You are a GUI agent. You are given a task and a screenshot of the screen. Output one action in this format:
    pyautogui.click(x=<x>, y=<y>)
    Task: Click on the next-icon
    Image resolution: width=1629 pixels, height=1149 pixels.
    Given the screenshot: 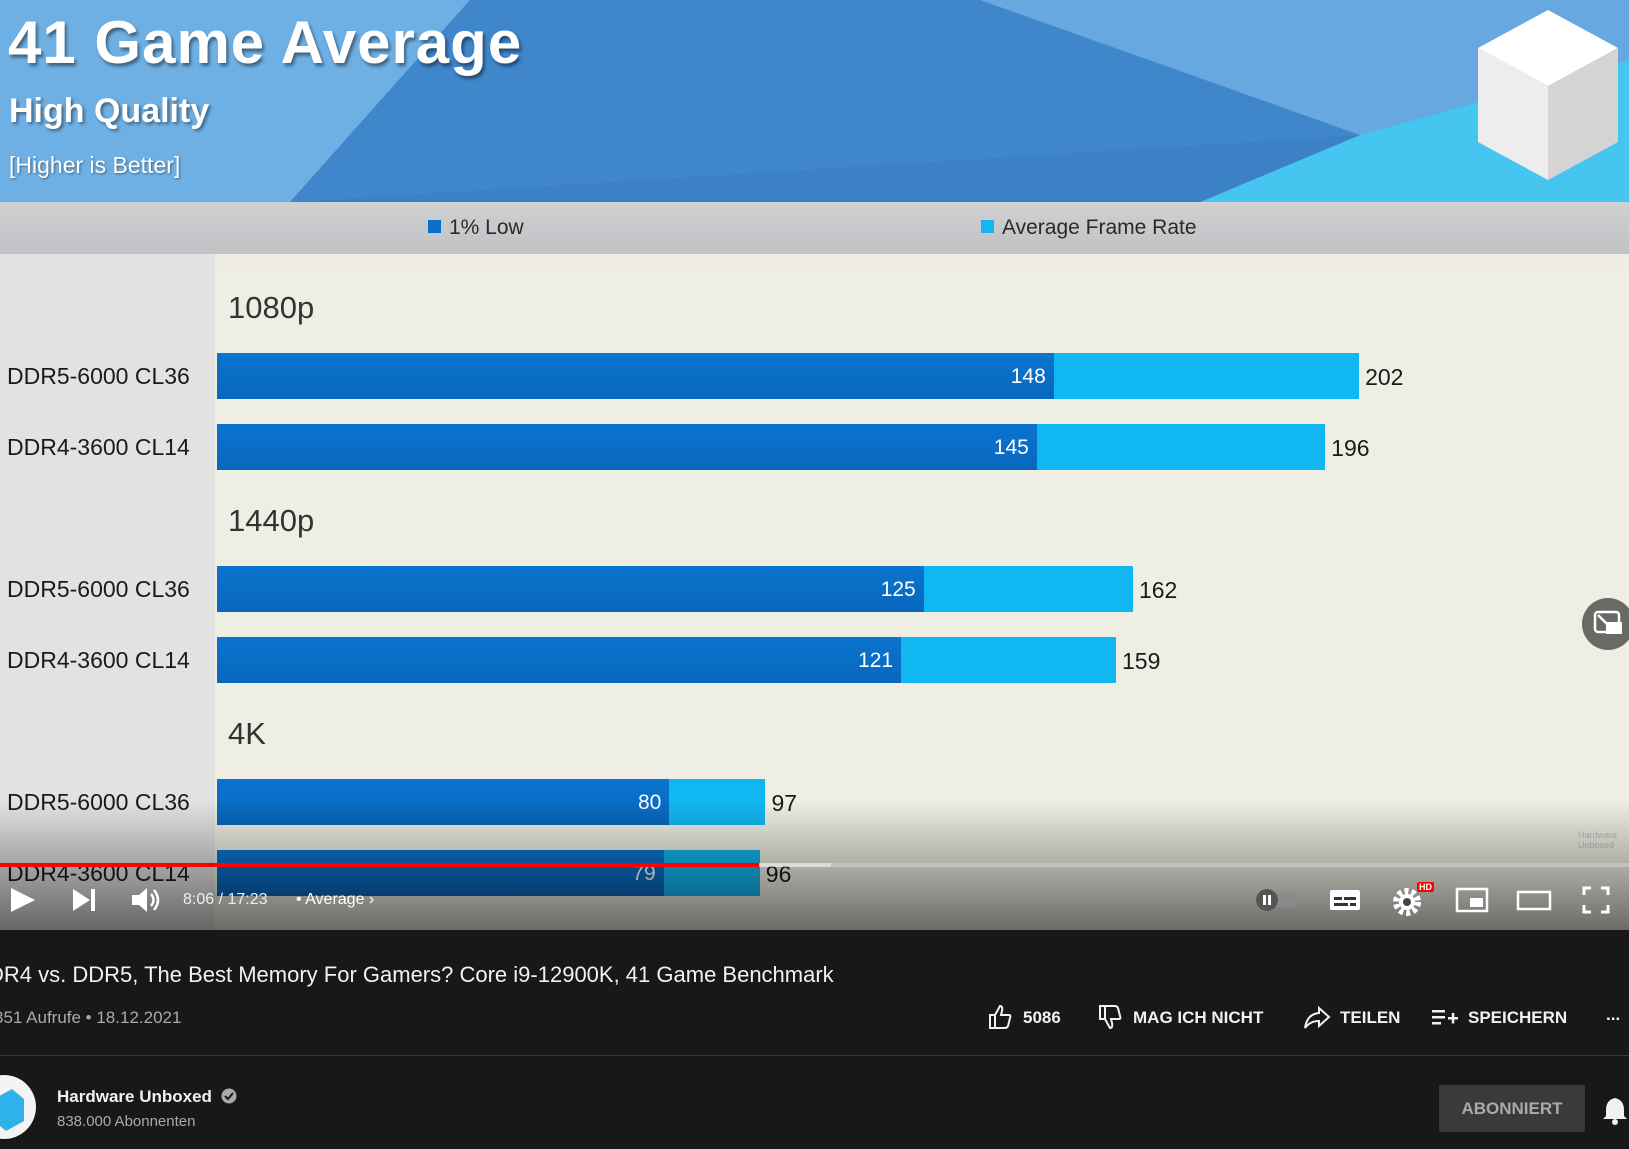 What is the action you would take?
    pyautogui.click(x=85, y=900)
    